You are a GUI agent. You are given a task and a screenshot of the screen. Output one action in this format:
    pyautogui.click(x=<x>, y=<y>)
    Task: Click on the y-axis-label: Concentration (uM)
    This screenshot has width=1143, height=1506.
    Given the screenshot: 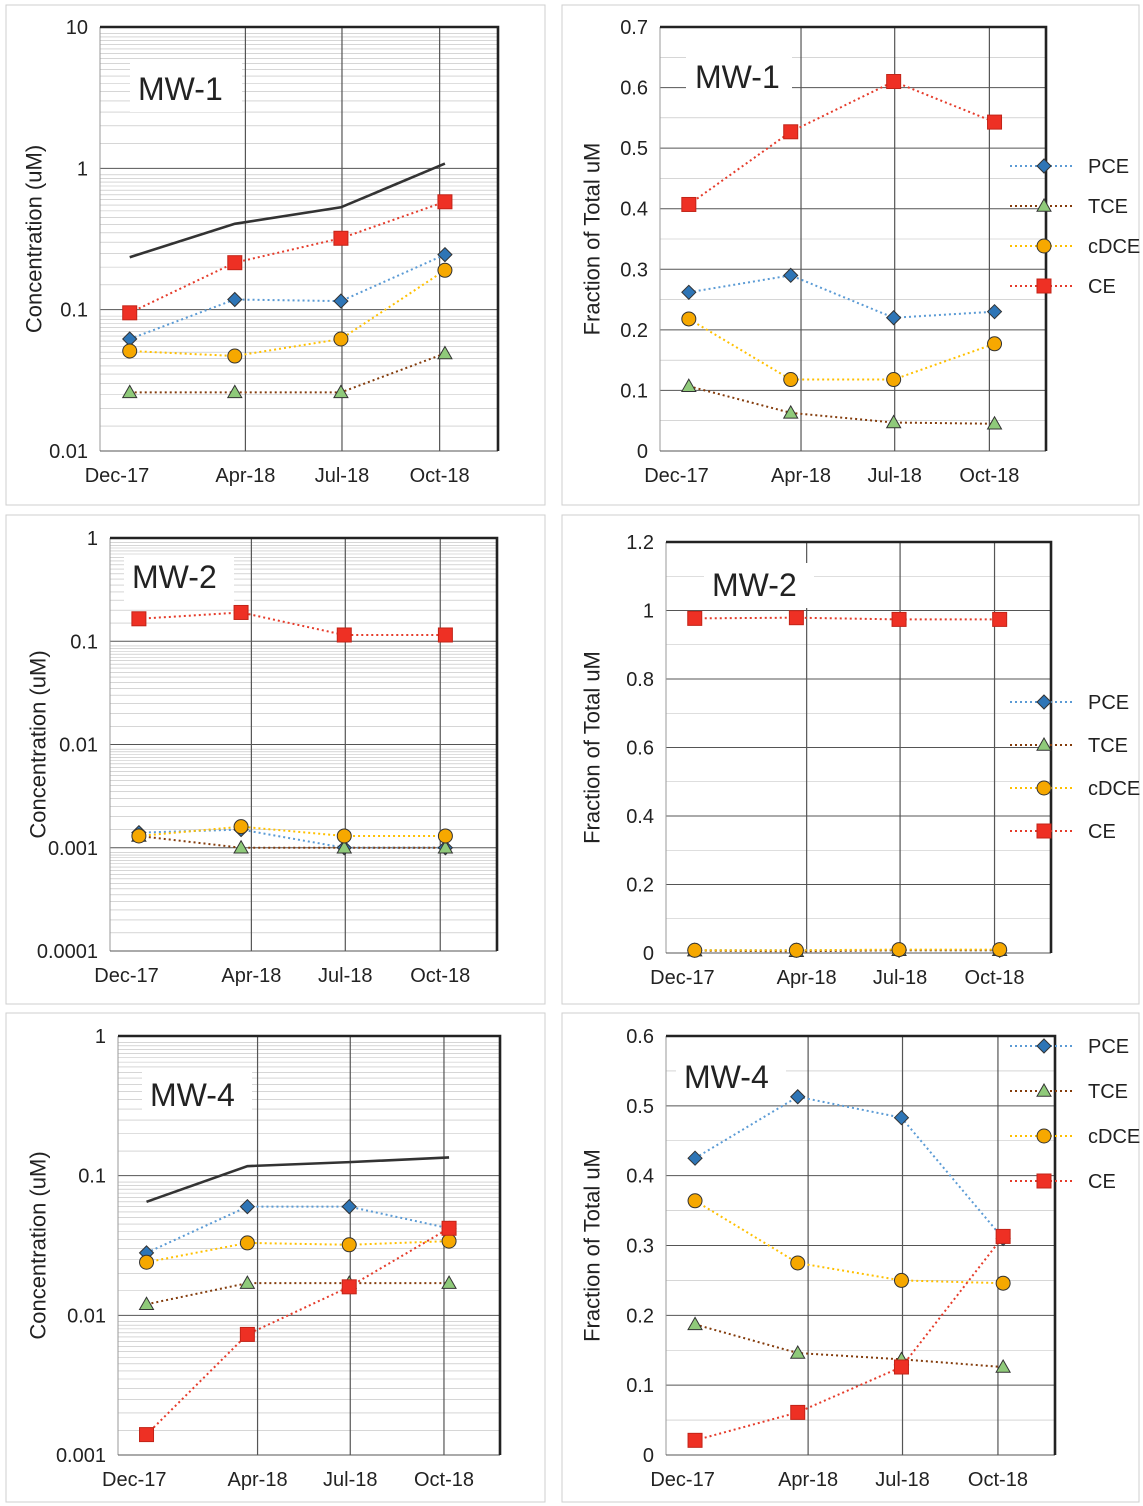 What is the action you would take?
    pyautogui.click(x=38, y=744)
    